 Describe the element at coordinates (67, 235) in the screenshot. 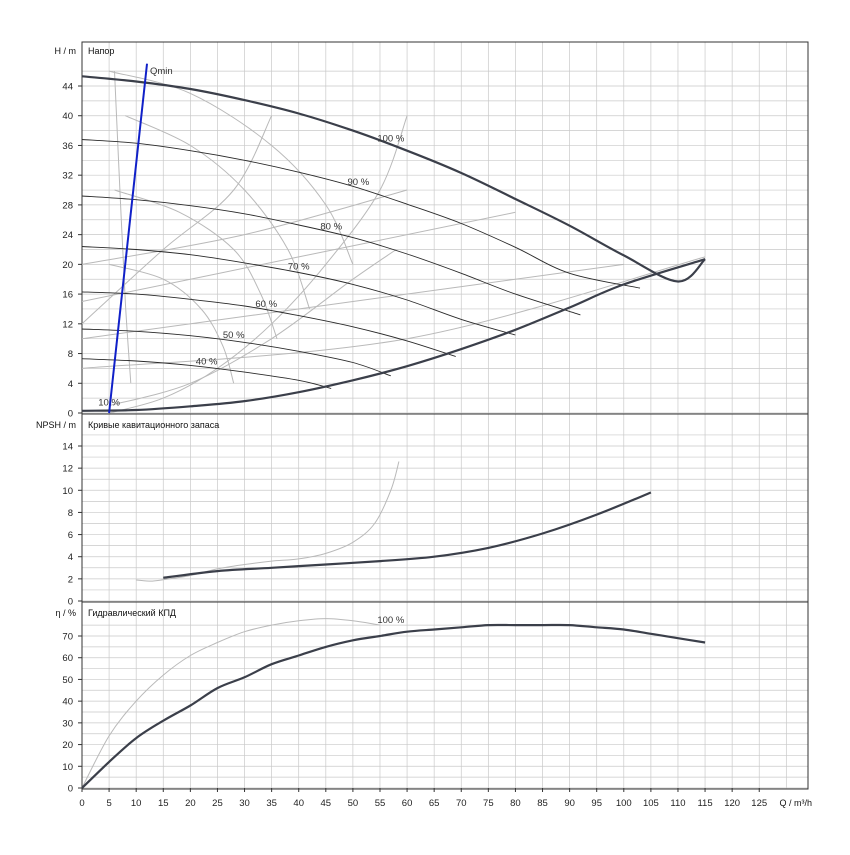

I see `head-ytick-label: 24` at that location.